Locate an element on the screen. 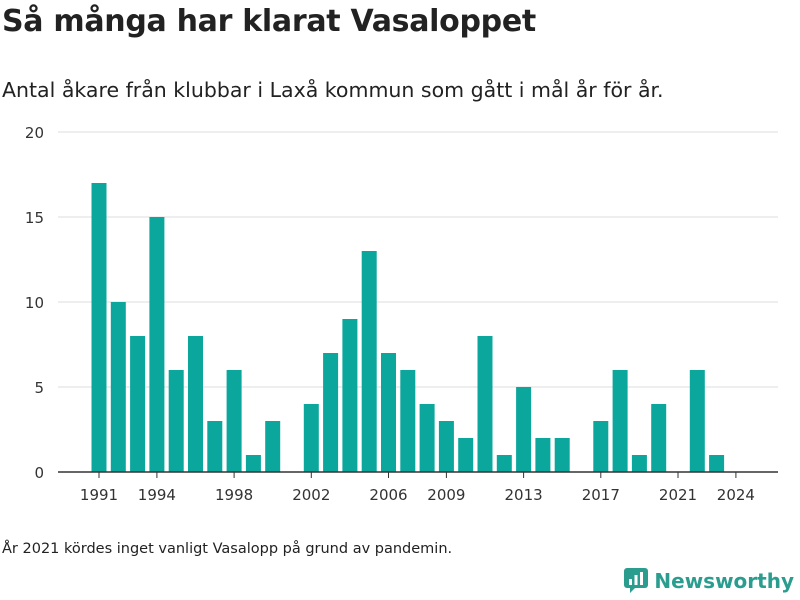 This screenshot has height=600, width=800. bar-2022 is located at coordinates (697, 421).